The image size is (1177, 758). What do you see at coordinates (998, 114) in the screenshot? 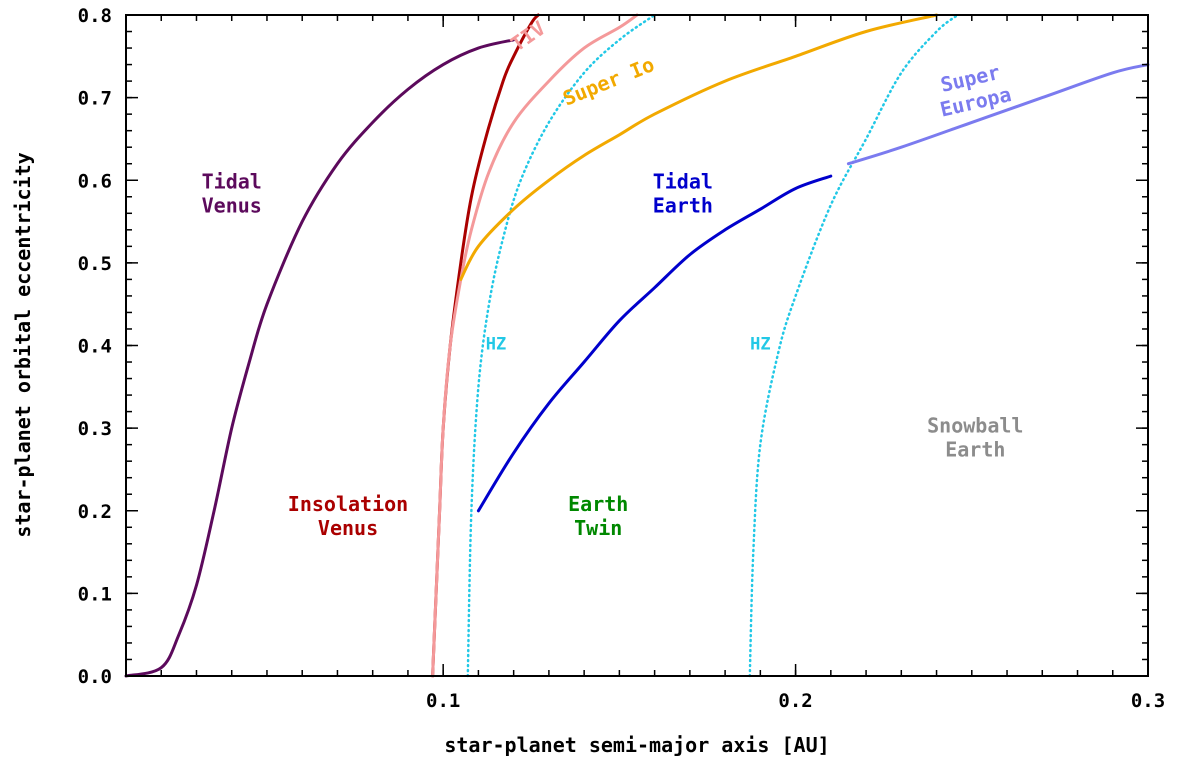
I see `super-europa-curve` at bounding box center [998, 114].